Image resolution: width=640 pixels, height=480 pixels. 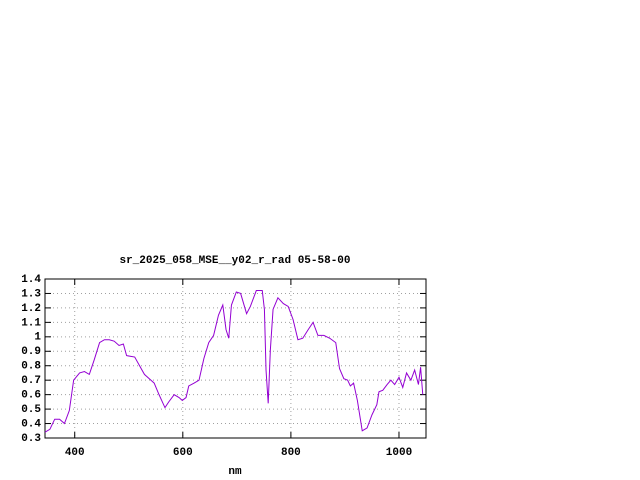 What do you see at coordinates (183, 453) in the screenshot?
I see `x-tick-label: 600` at bounding box center [183, 453].